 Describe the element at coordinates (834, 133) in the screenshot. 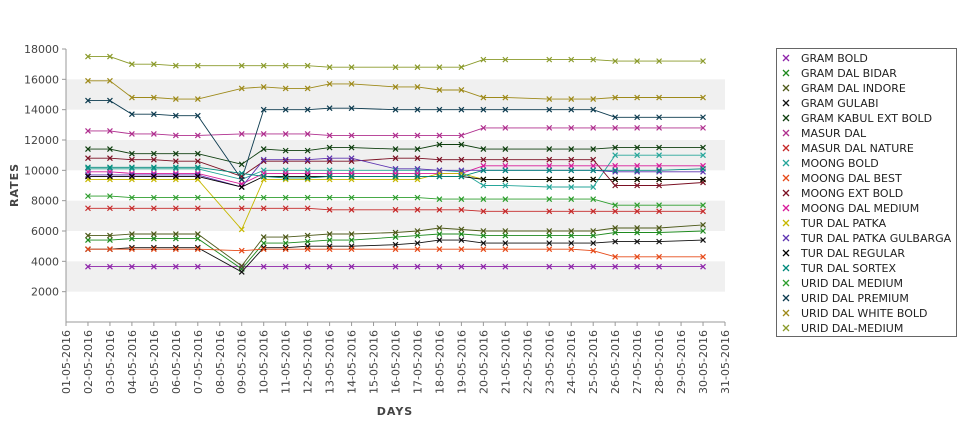

I see `legend-label: MASUR DAL` at that location.